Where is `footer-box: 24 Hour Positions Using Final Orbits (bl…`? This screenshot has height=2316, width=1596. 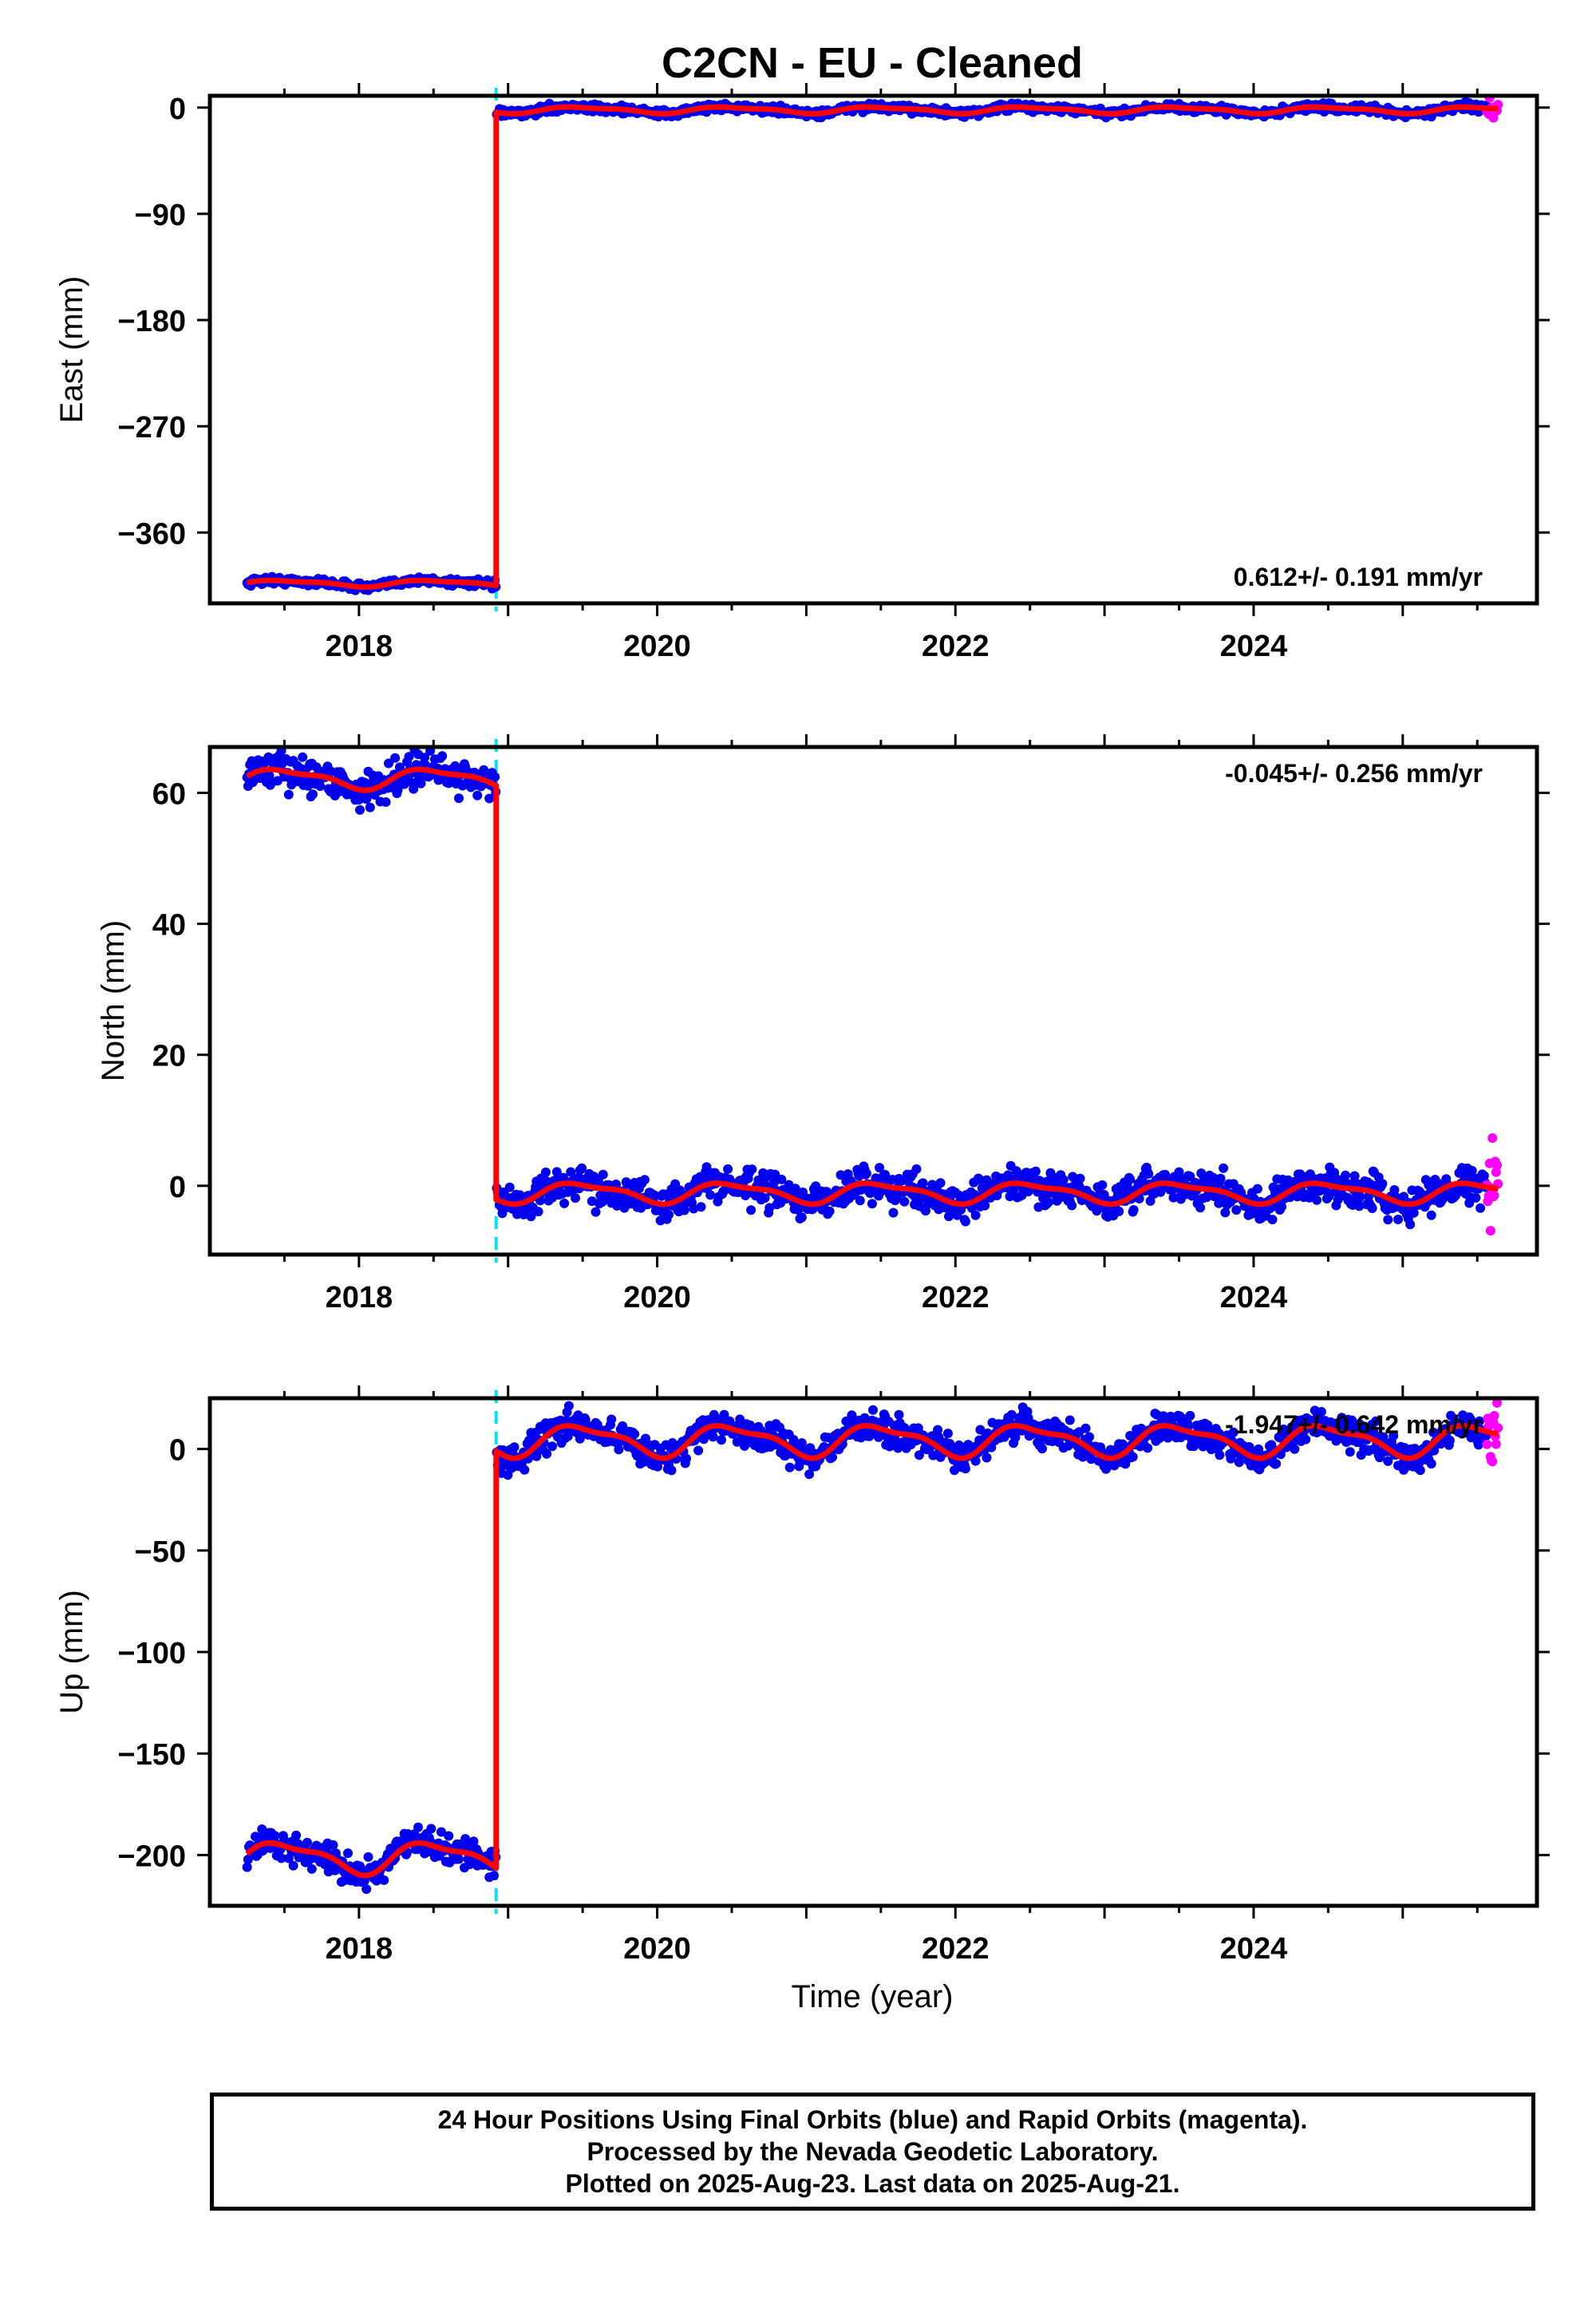
footer-box: 24 Hour Positions Using Final Orbits (bl… is located at coordinates (873, 2152).